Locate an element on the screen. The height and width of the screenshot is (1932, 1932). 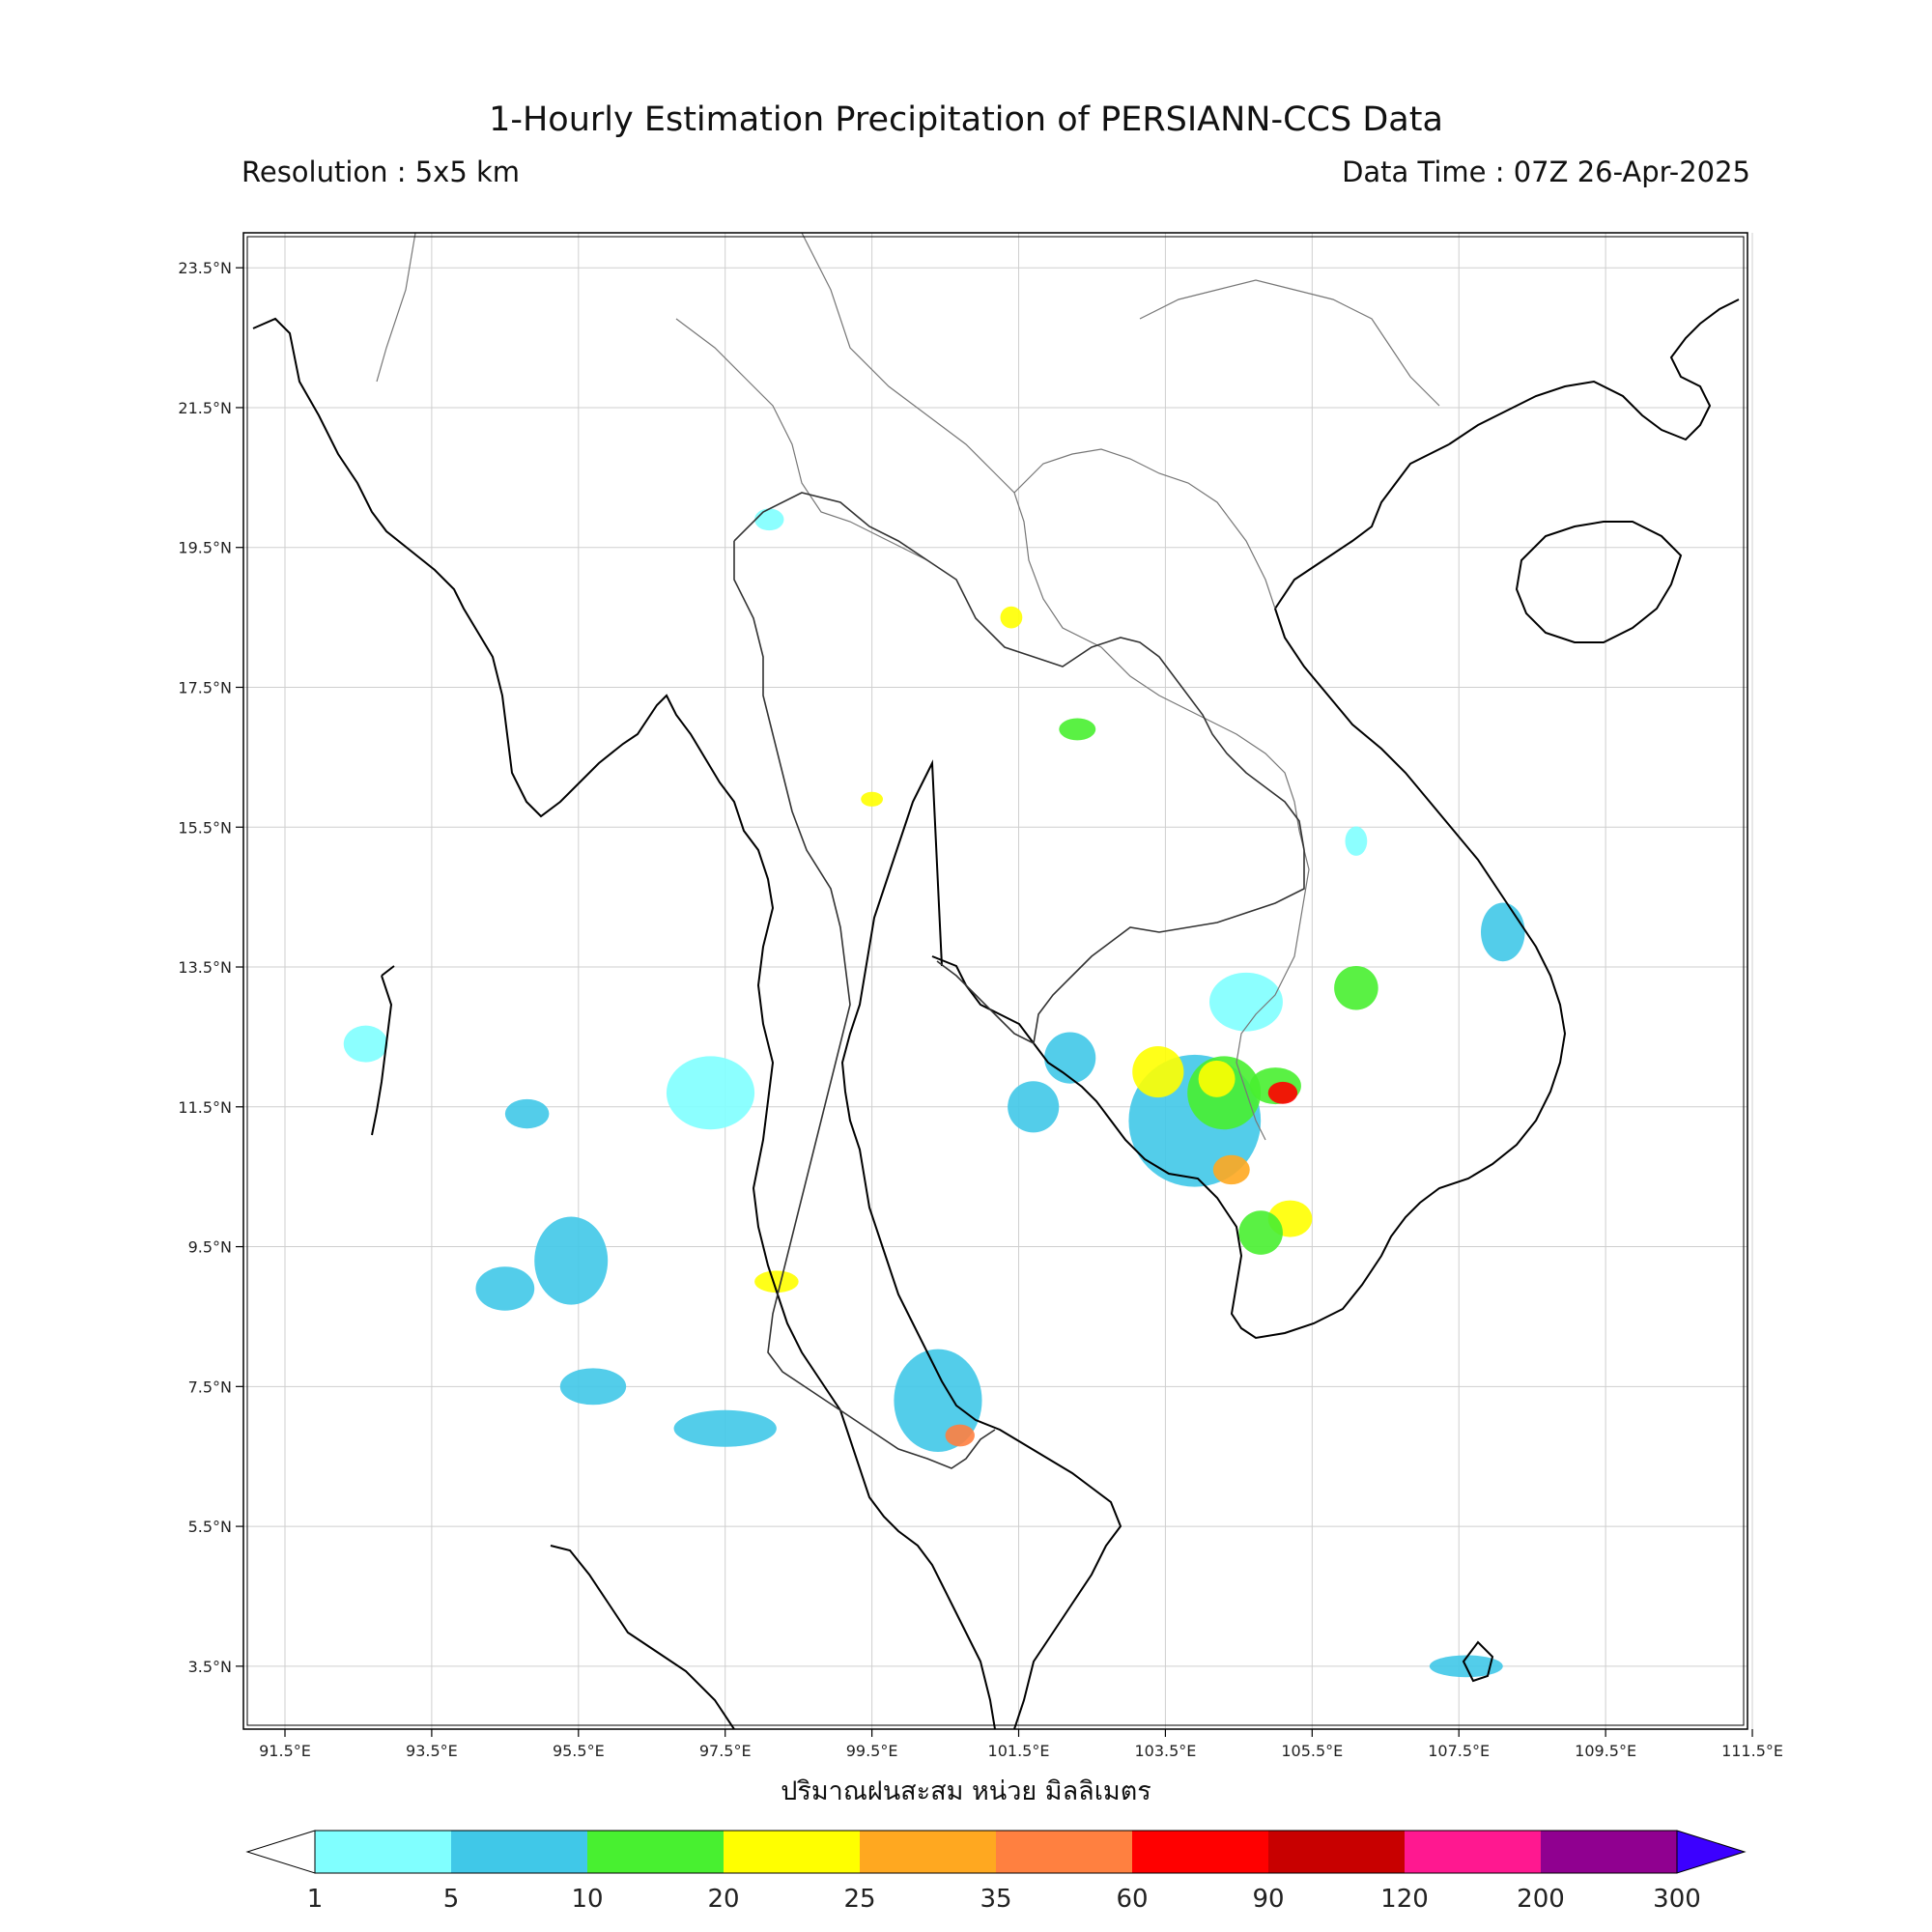
lat-tick-label: 9.5°N is located at coordinates (210, 1247).